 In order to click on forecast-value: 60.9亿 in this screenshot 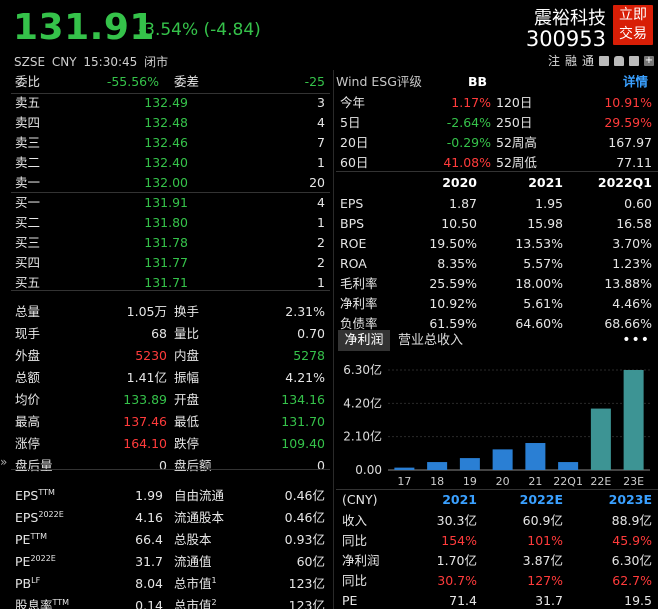, I will do `click(542, 520)`.